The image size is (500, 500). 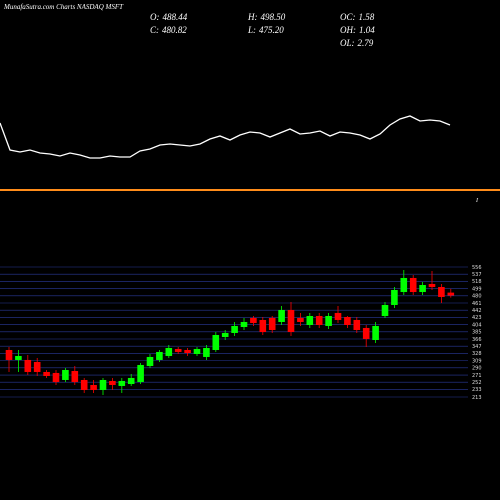 I want to click on stat: OH: 1.04, so click(x=357, y=30).